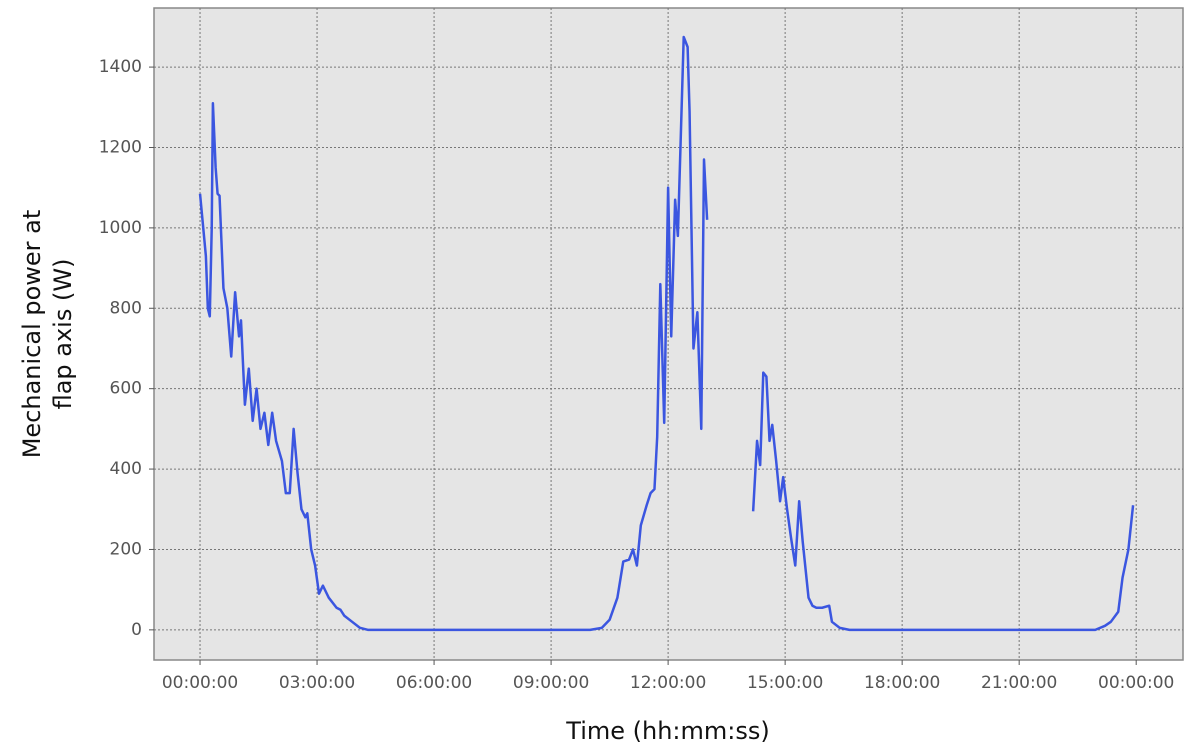  What do you see at coordinates (120, 228) in the screenshot?
I see `y-tick-label: 1000` at bounding box center [120, 228].